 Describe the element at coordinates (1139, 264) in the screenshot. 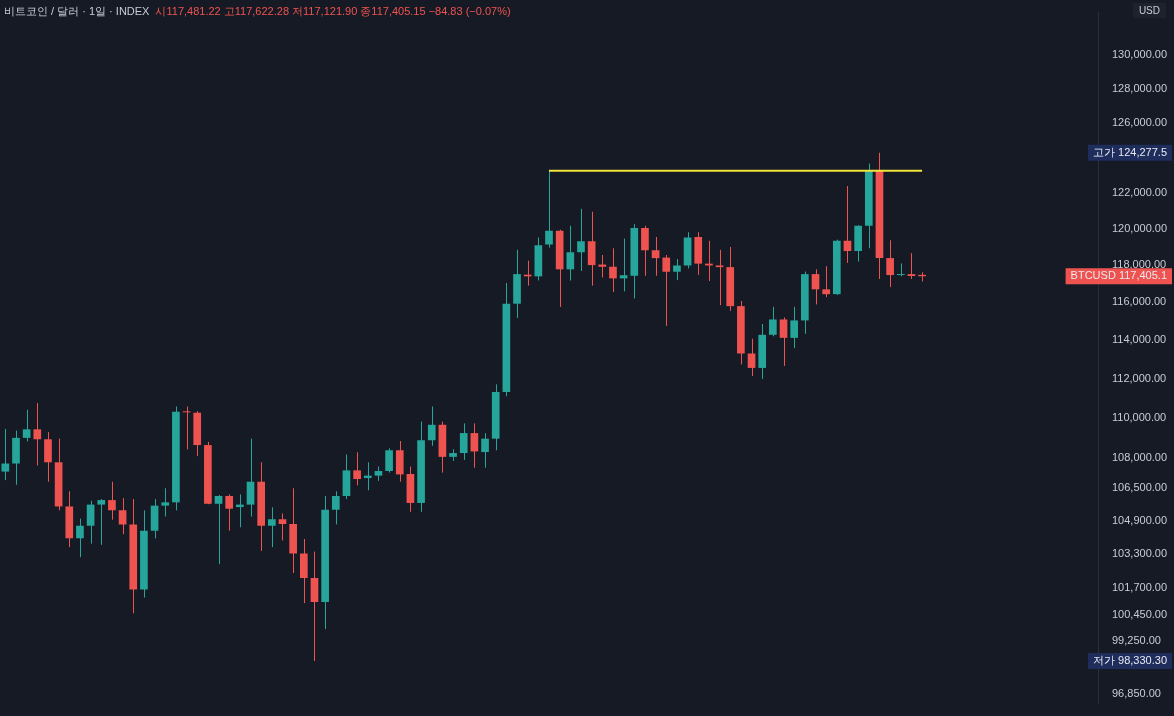

I see `y-tick-label: 118,000.00` at that location.